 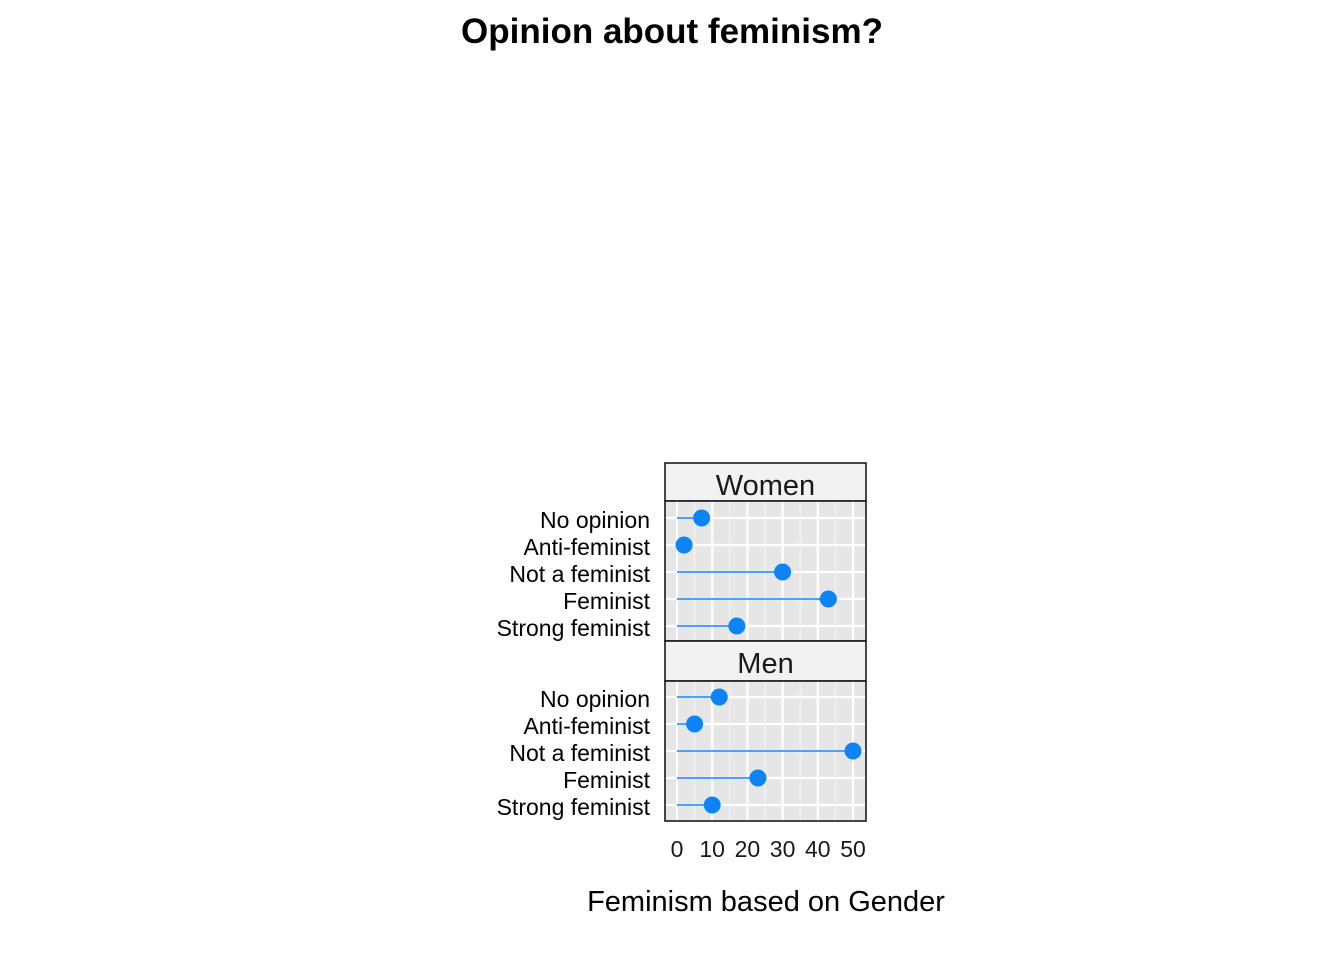 What do you see at coordinates (712, 849) in the screenshot?
I see `x-tick-label: 10` at bounding box center [712, 849].